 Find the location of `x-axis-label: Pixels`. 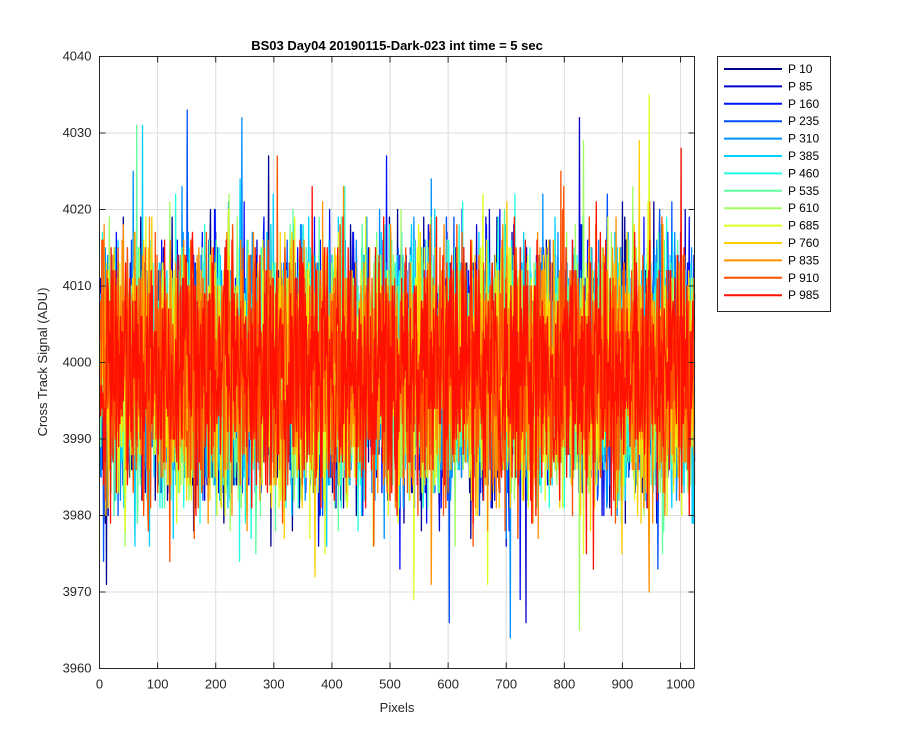

x-axis-label: Pixels is located at coordinates (397, 707).